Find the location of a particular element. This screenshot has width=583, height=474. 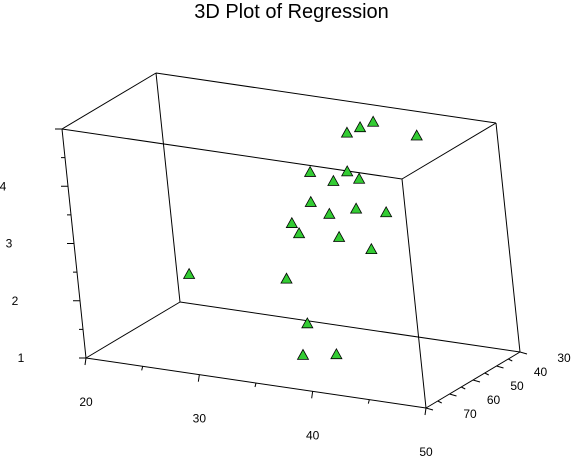

z-tick-label: 3 is located at coordinates (9, 244).